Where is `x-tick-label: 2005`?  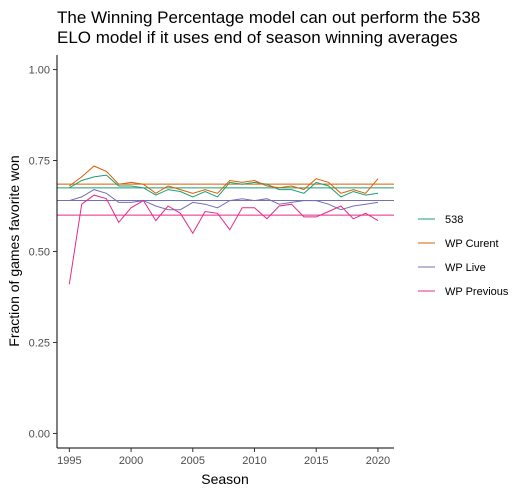
x-tick-label: 2005 is located at coordinates (193, 461).